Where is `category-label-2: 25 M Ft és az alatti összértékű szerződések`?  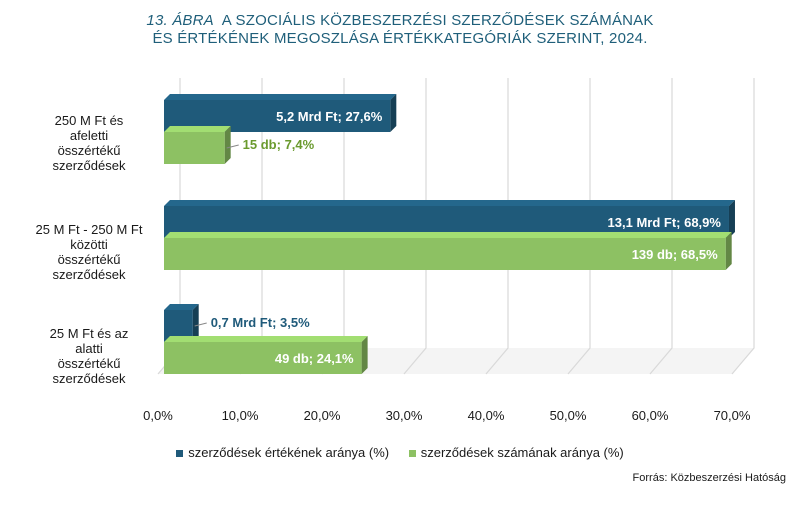 category-label-2: 25 M Ft és az alatti összértékű szerződések is located at coordinates (89, 356).